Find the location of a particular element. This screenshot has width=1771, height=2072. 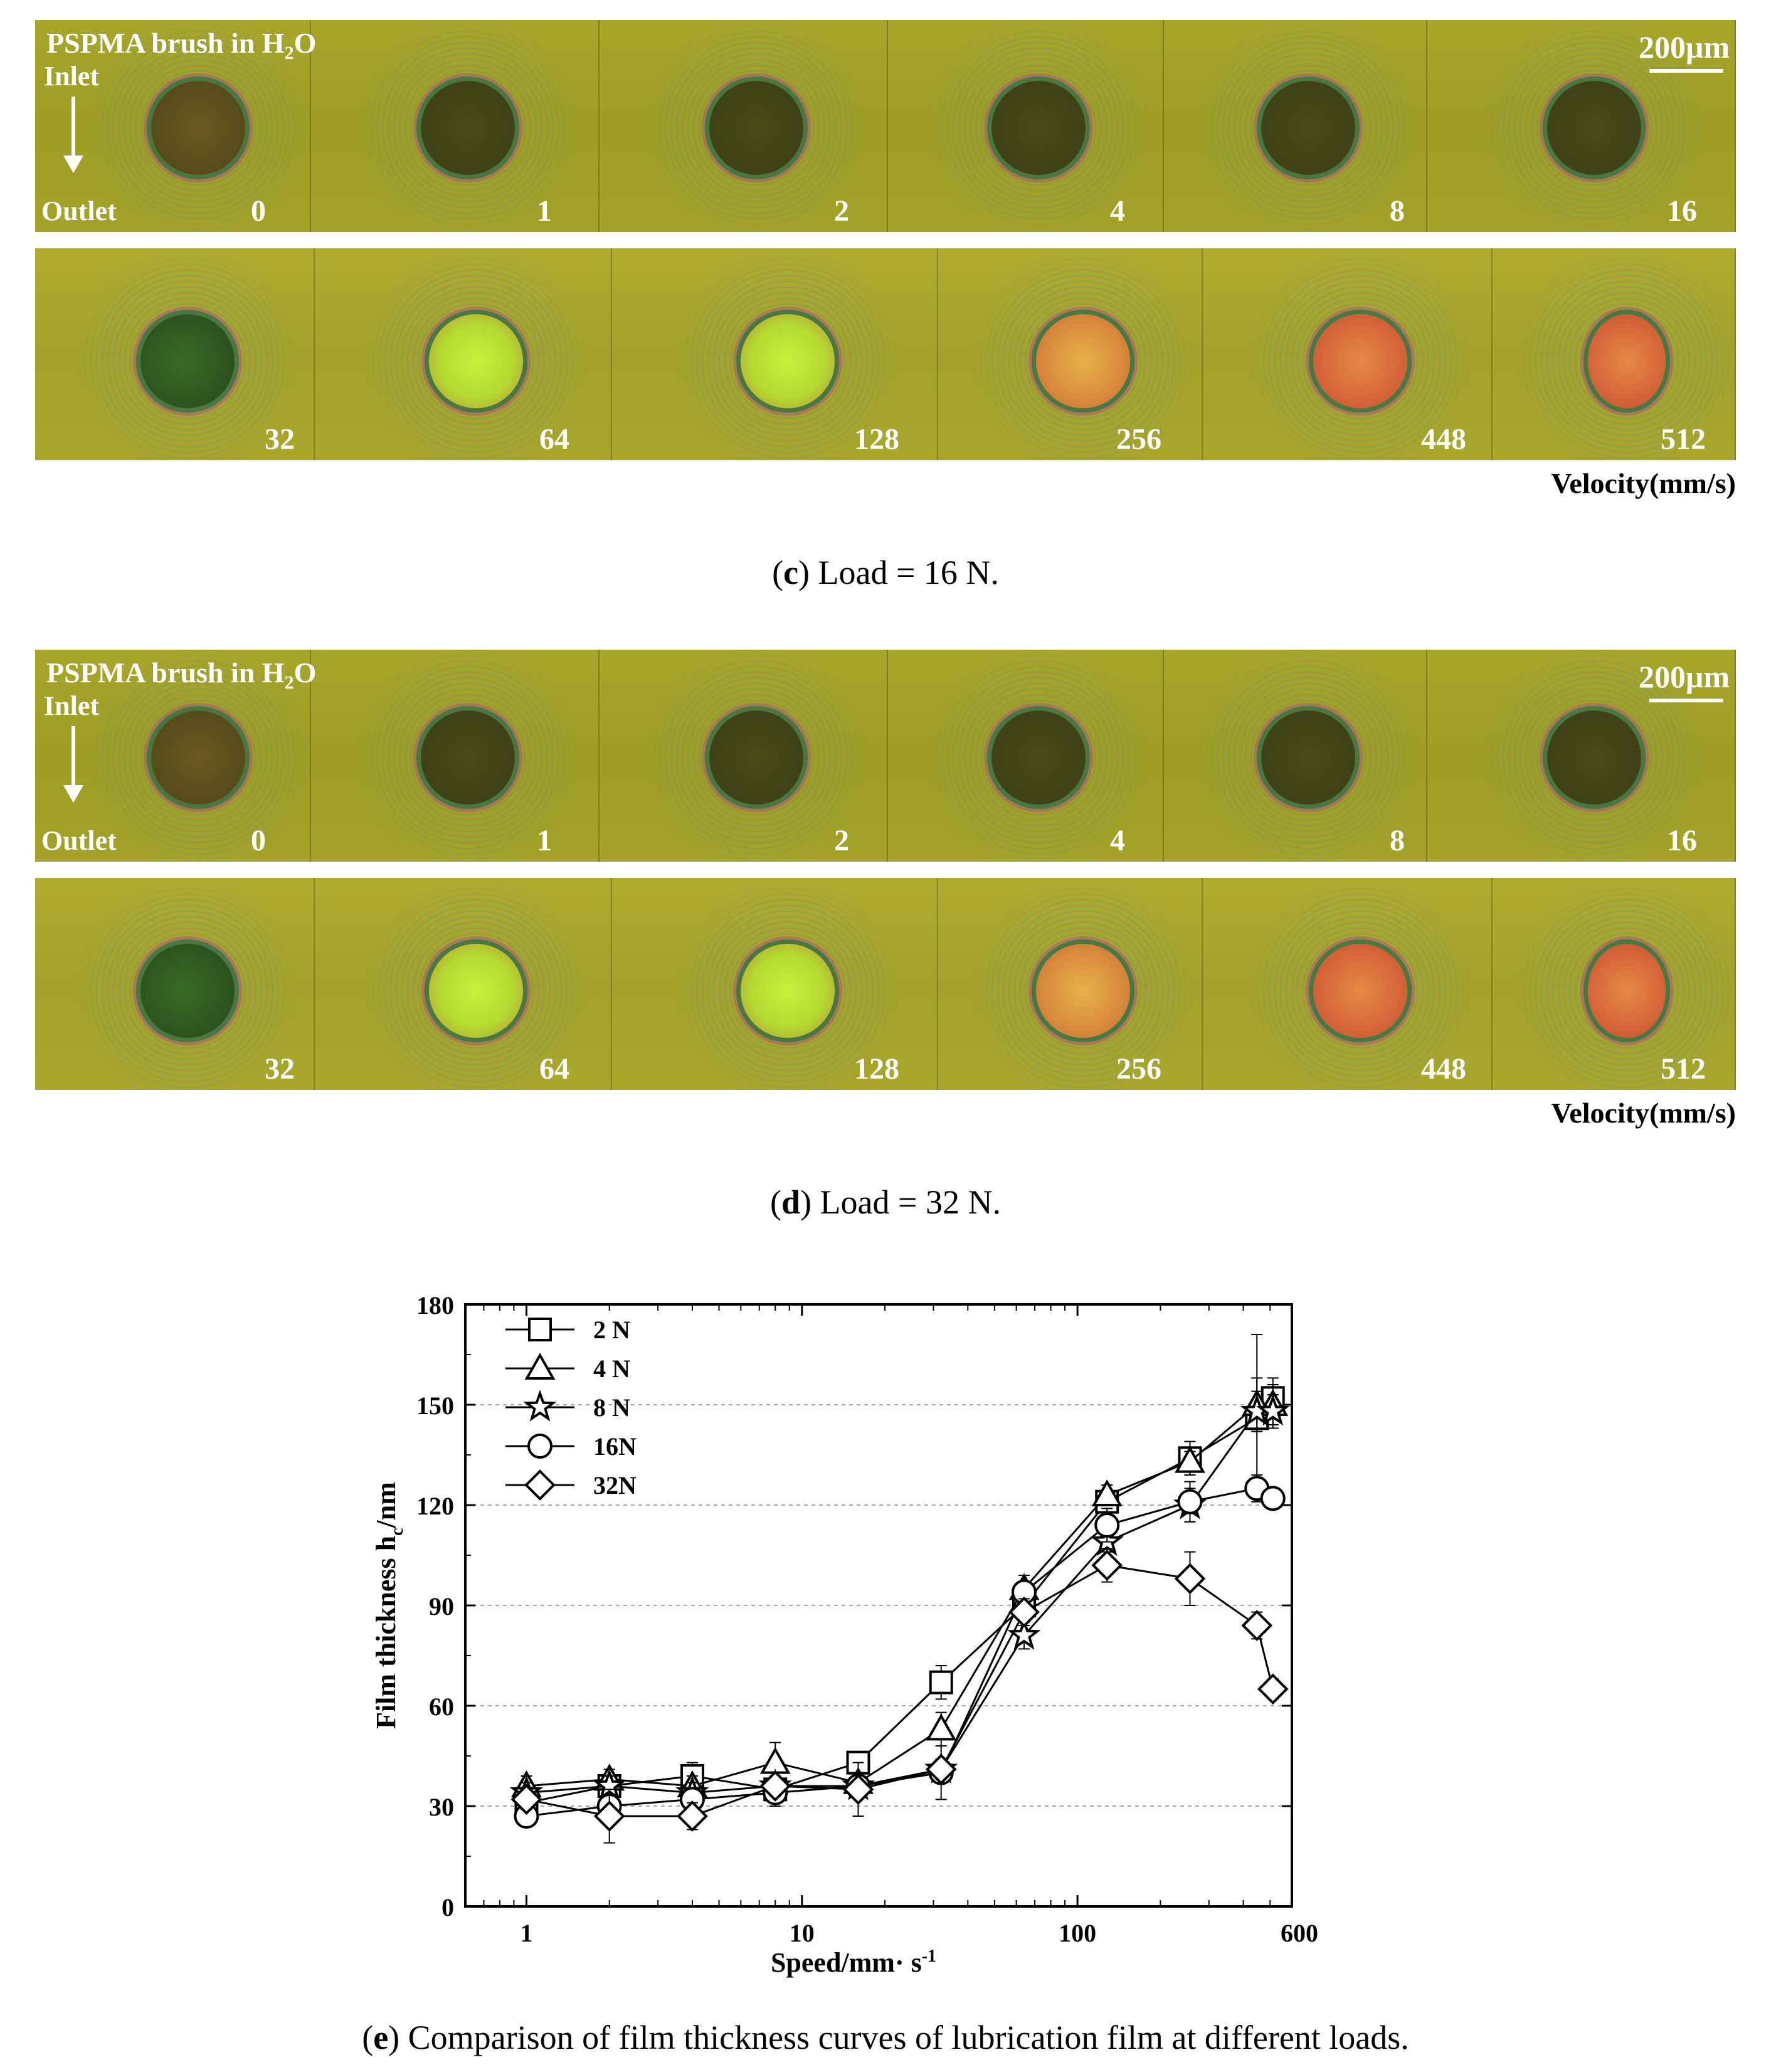

y-axis-label: Film thickness hc/nm is located at coordinates (389, 1605).